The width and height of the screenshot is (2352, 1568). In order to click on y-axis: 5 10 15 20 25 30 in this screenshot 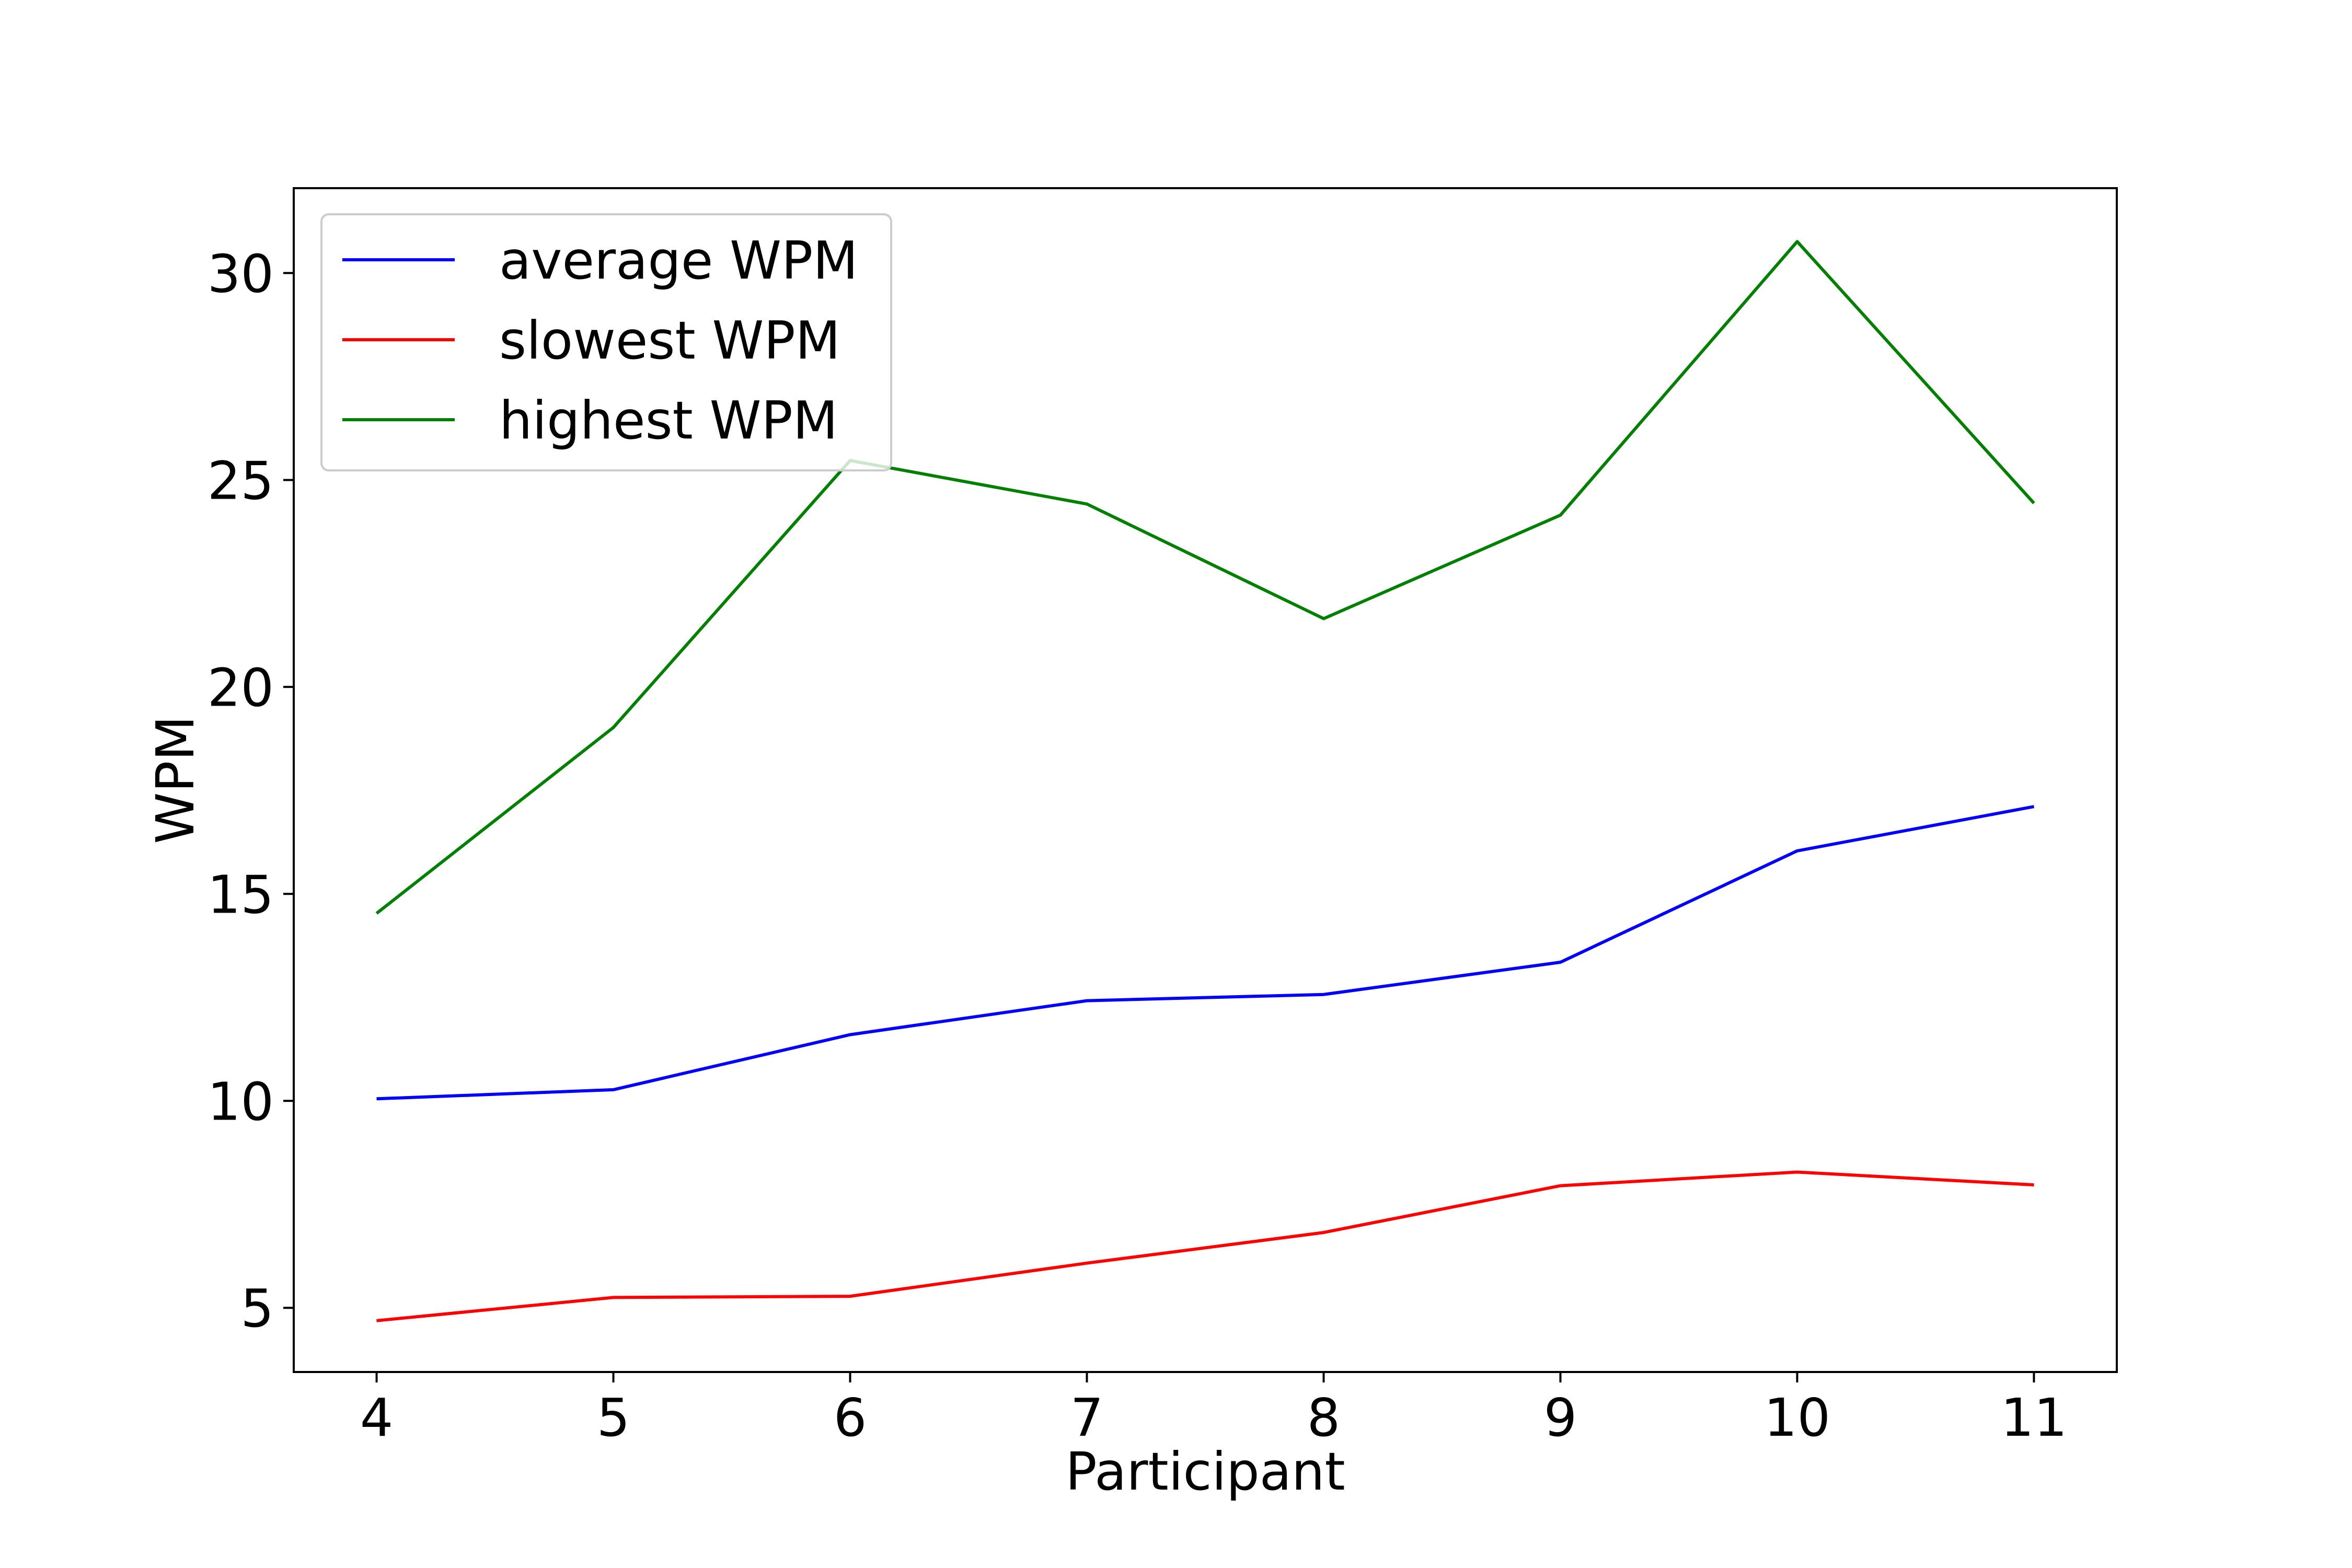, I will do `click(250, 791)`.